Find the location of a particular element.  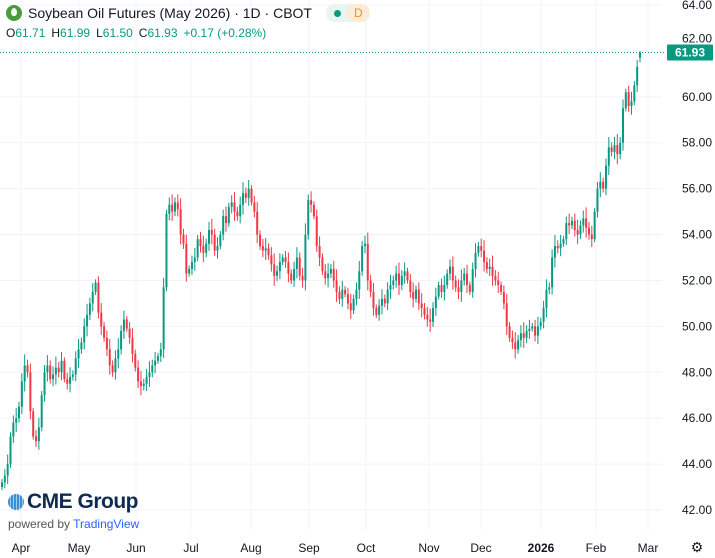

x-tick-label: Jun is located at coordinates (135, 548).